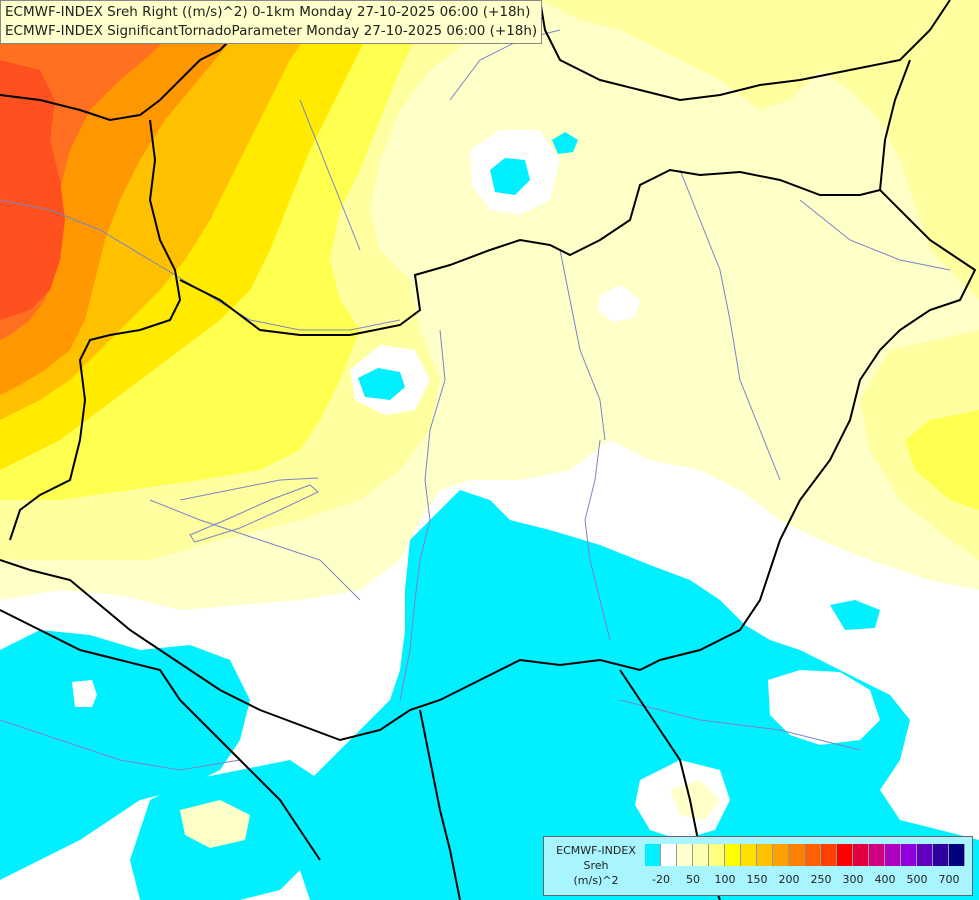 This screenshot has width=979, height=900. I want to click on border-northeast, so click(895, 125).